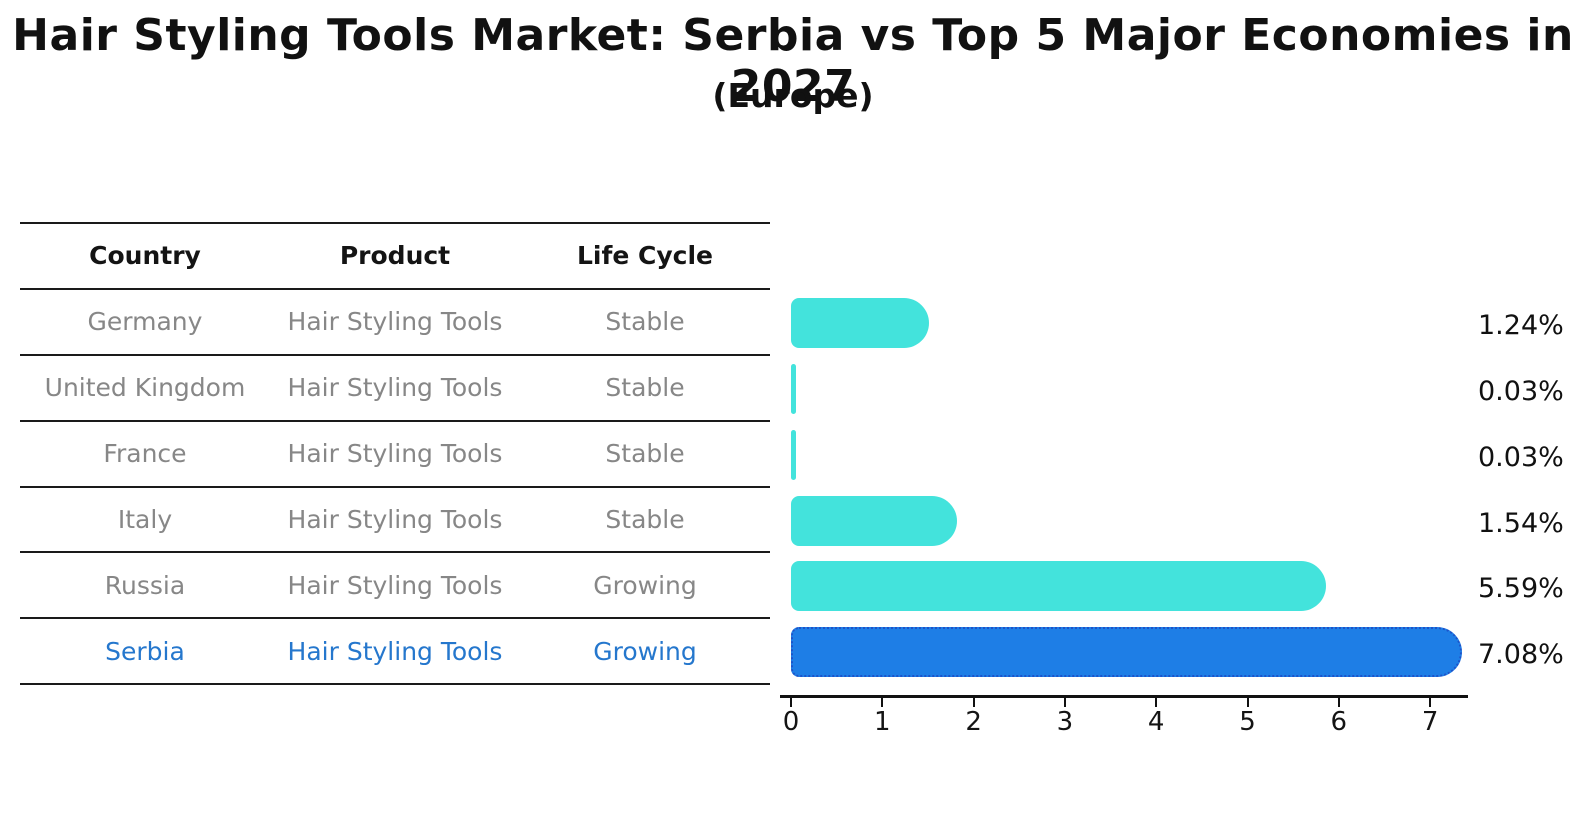 The height and width of the screenshot is (823, 1586). What do you see at coordinates (1521, 588) in the screenshot?
I see `bar-value-label: 5.59%` at bounding box center [1521, 588].